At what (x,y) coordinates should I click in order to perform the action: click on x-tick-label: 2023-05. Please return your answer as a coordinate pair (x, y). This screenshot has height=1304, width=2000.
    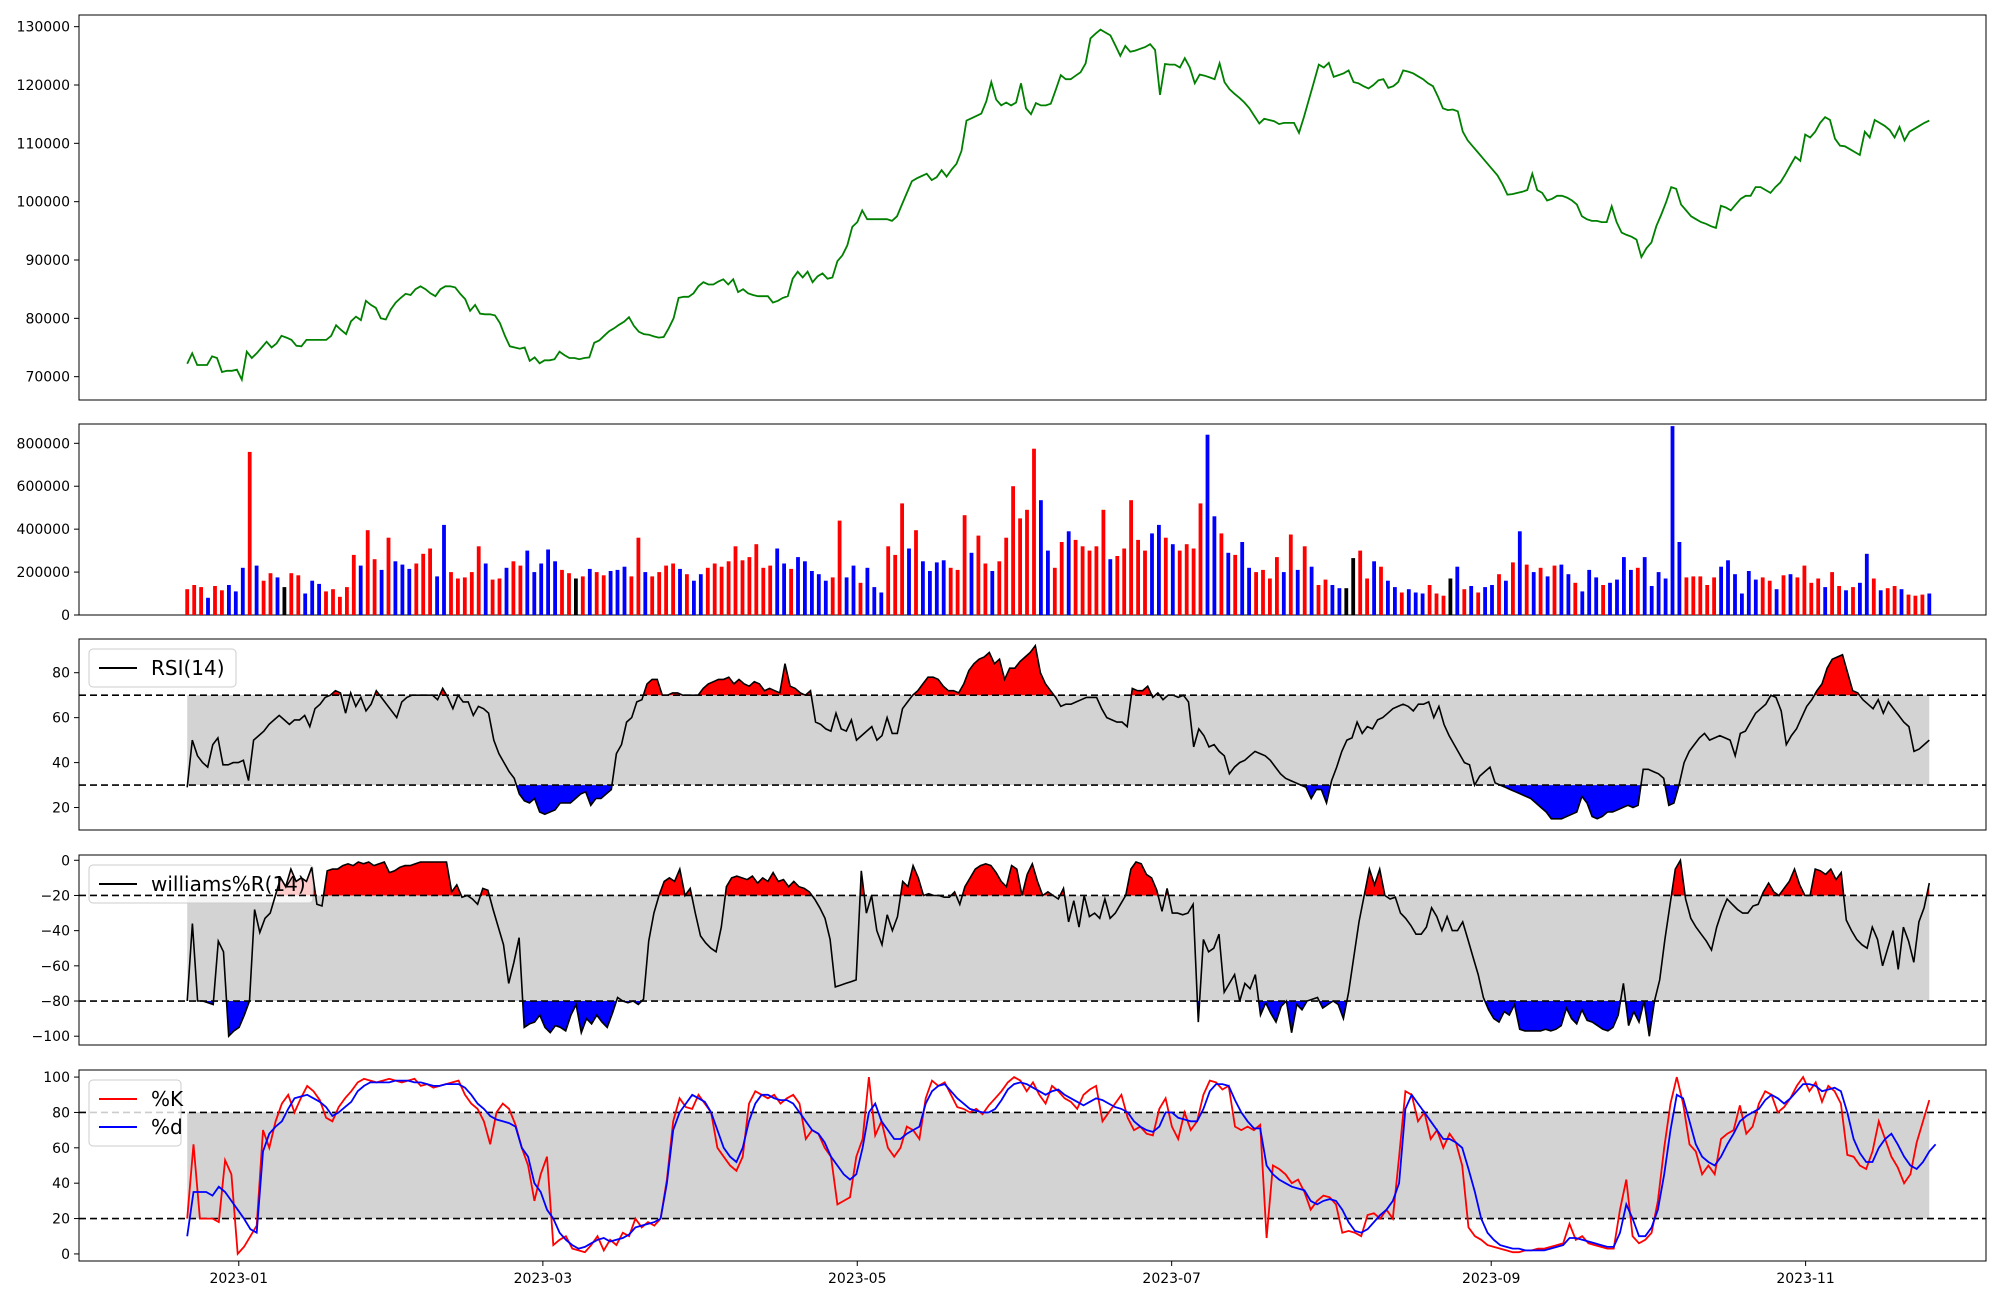
    Looking at the image, I should click on (857, 1279).